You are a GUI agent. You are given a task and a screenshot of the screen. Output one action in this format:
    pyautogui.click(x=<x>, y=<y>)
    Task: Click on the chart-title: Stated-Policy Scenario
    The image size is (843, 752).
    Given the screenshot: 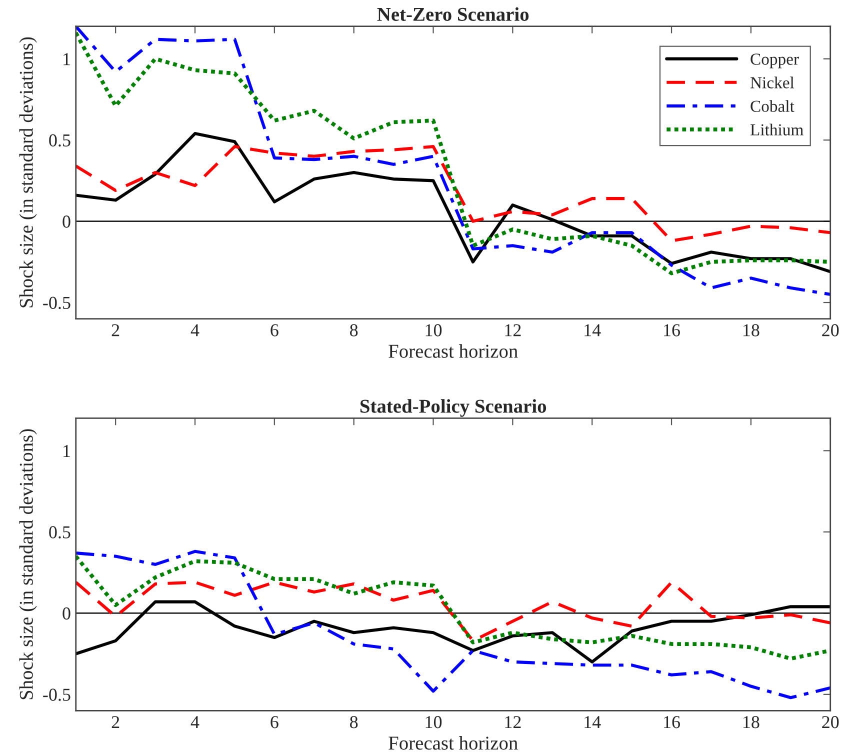 What is the action you would take?
    pyautogui.click(x=453, y=408)
    